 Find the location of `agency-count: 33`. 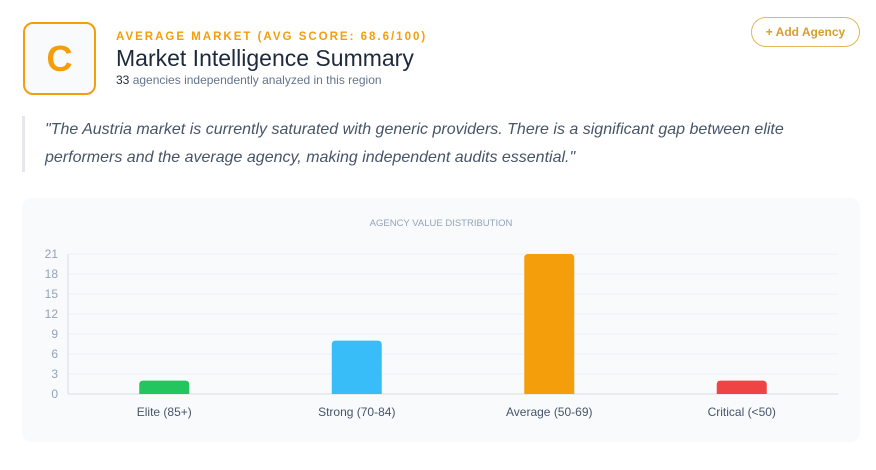

agency-count: 33 is located at coordinates (123, 80).